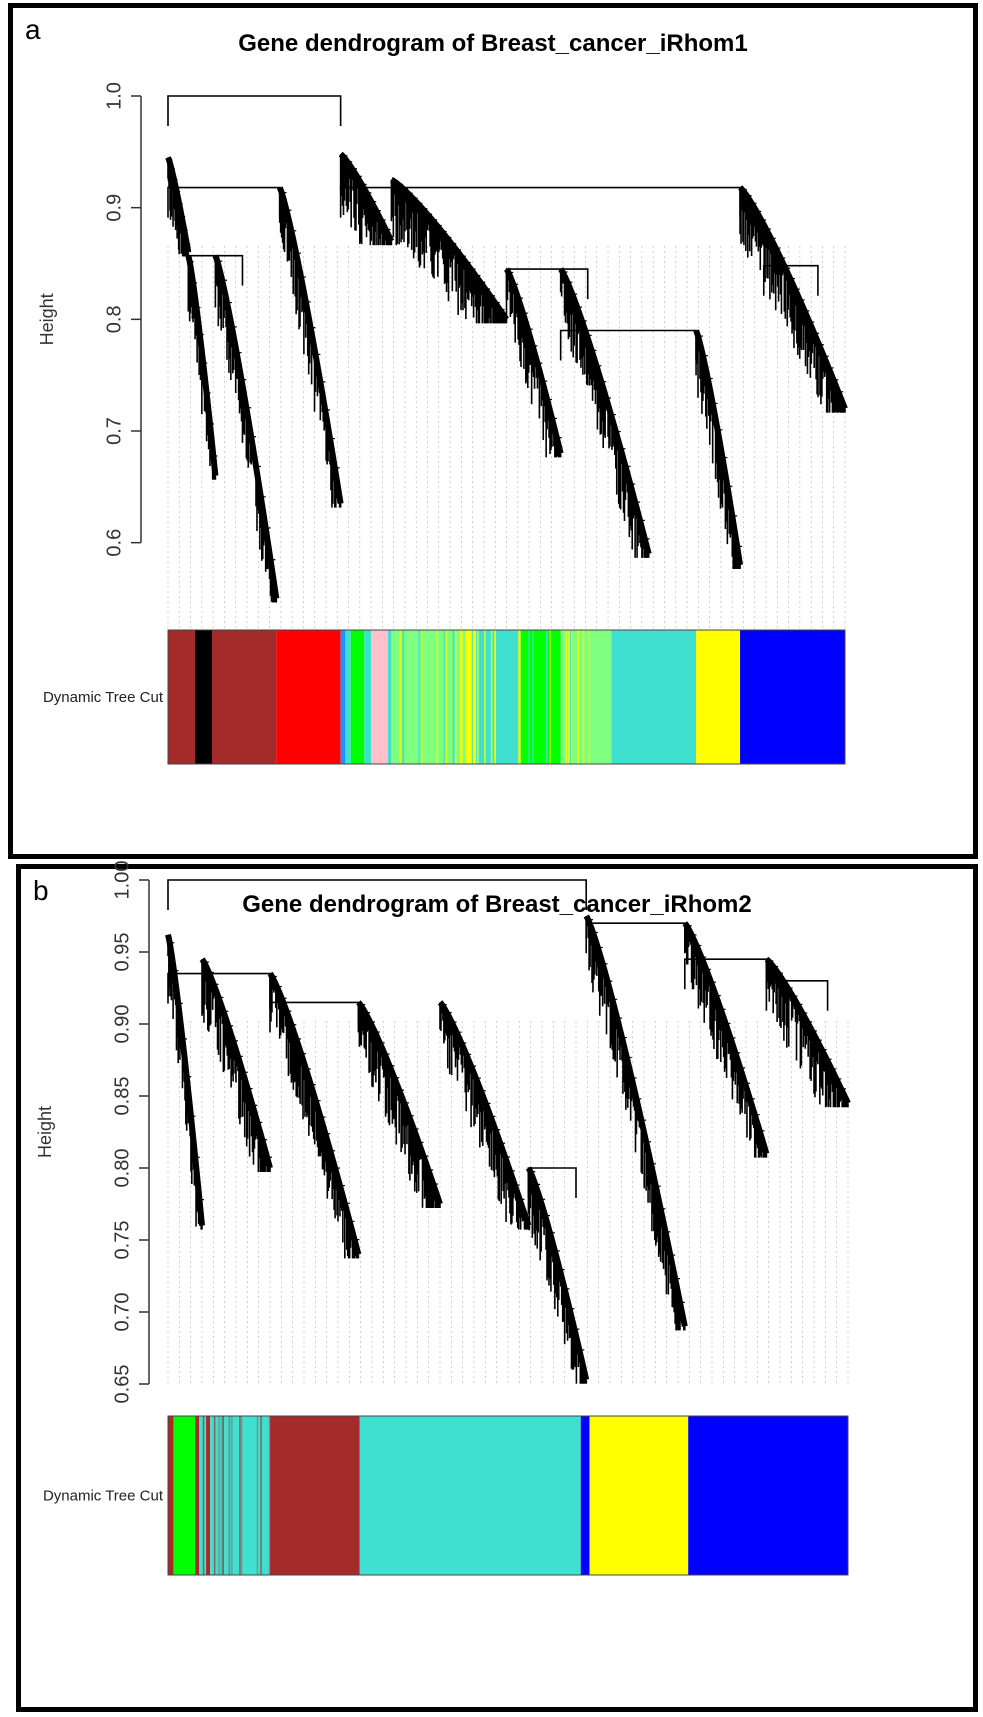 This screenshot has height=1717, width=983. I want to click on y-tick-label: 0.80, so click(122, 1168).